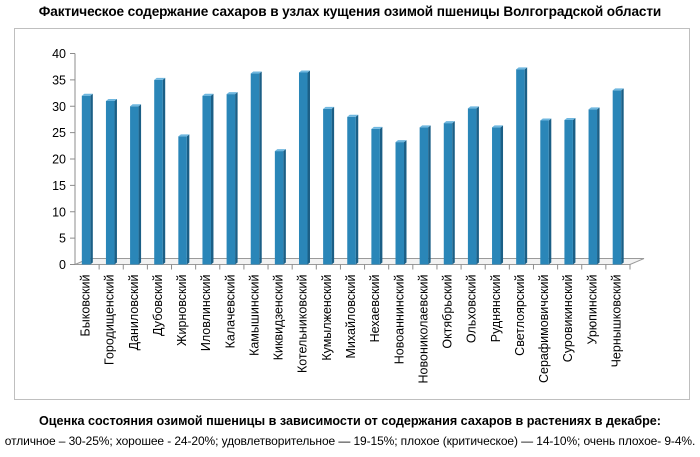 The height and width of the screenshot is (457, 700). I want to click on x-tick-label: Быковский, so click(86, 305).